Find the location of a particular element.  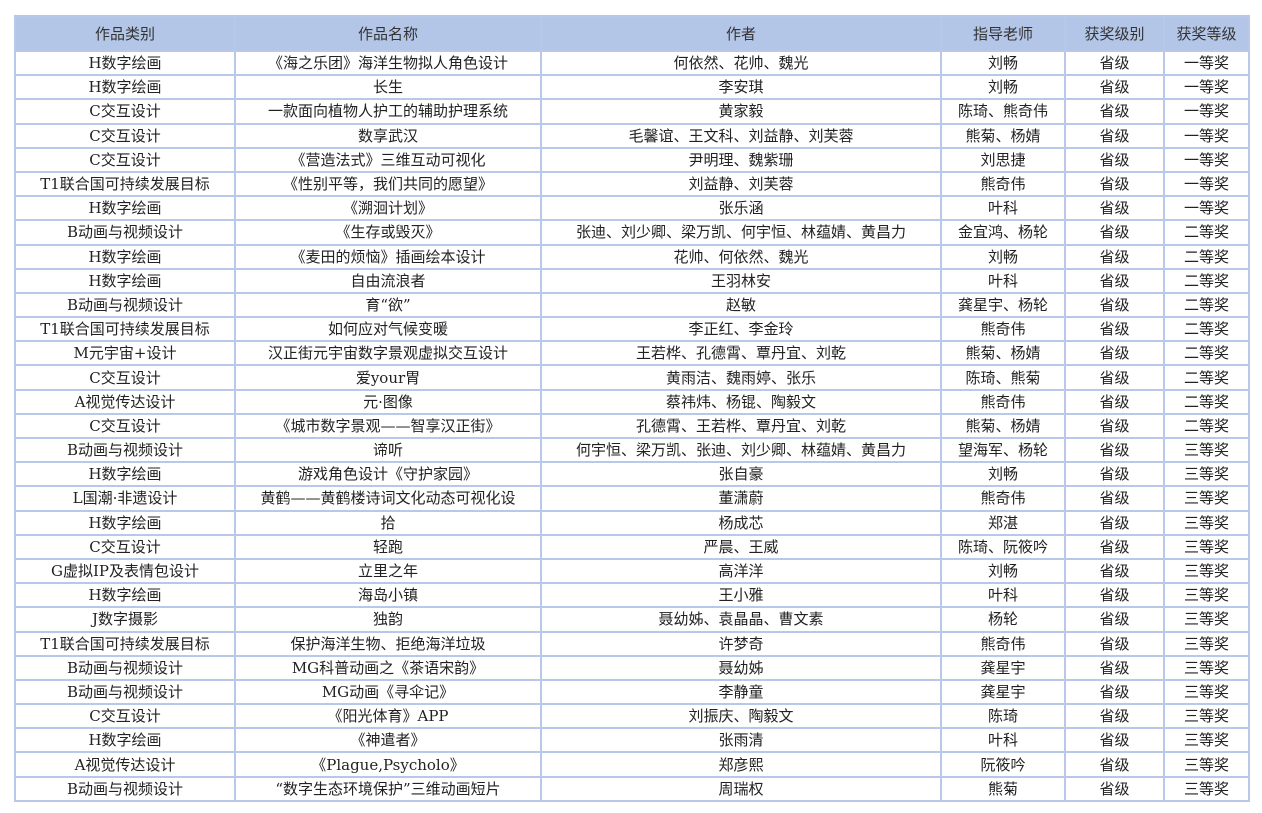

cell-authors: 何宇恒、梁万凯、张迪、刘少卿、林蕴婧、黄昌力 is located at coordinates (741, 450).